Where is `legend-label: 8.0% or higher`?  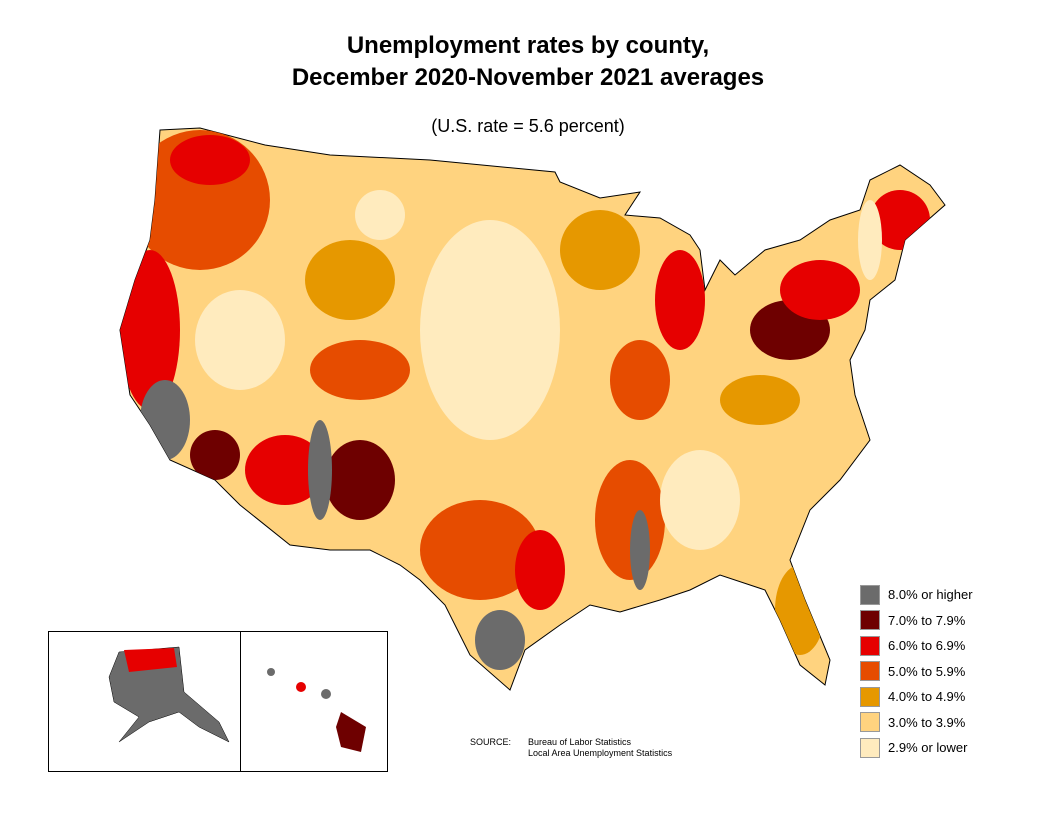
legend-label: 8.0% or higher is located at coordinates (930, 595).